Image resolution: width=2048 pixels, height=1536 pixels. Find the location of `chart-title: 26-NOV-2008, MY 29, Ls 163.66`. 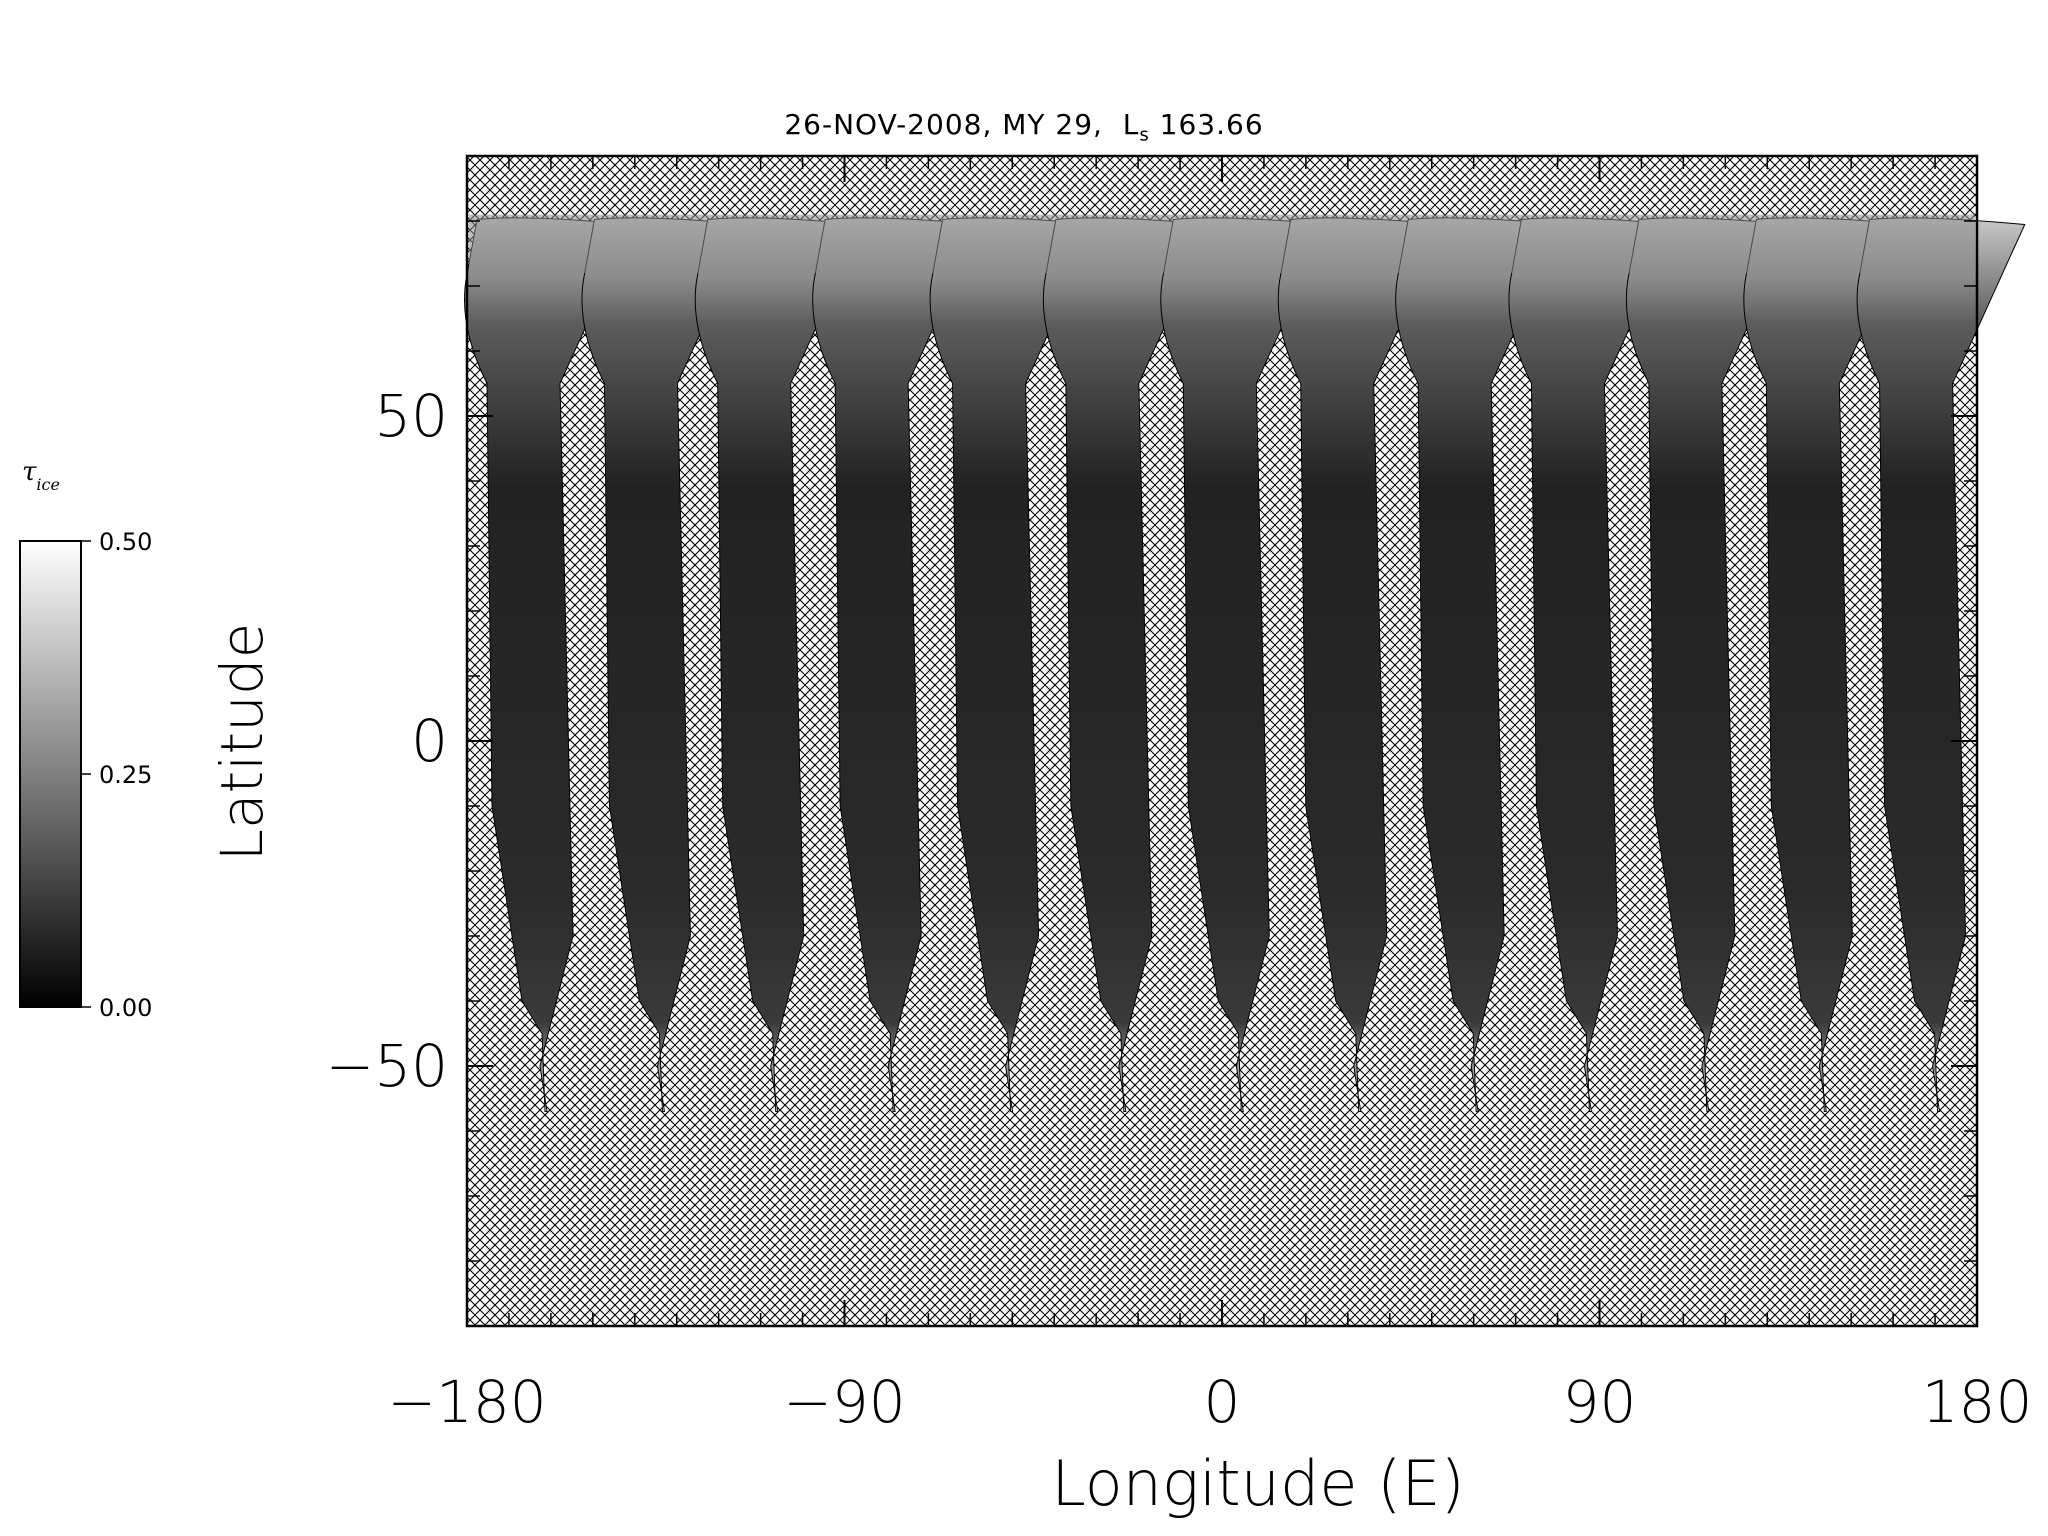

chart-title: 26-NOV-2008, MY 29, Ls 163.66 is located at coordinates (1024, 127).